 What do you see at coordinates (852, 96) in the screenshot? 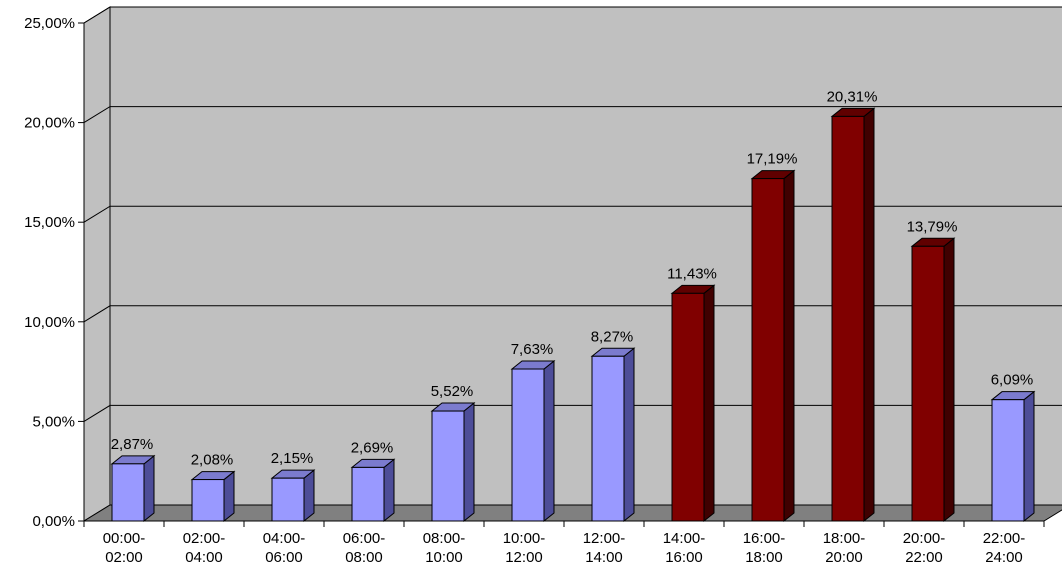
I see `data-label: 20,31%` at bounding box center [852, 96].